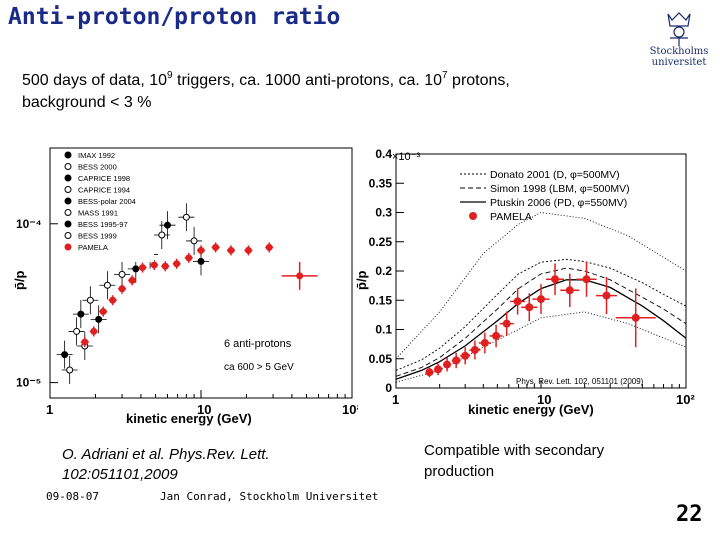 The image size is (720, 540). I want to click on plot1-legend-label: BESS 1999, so click(97, 236).